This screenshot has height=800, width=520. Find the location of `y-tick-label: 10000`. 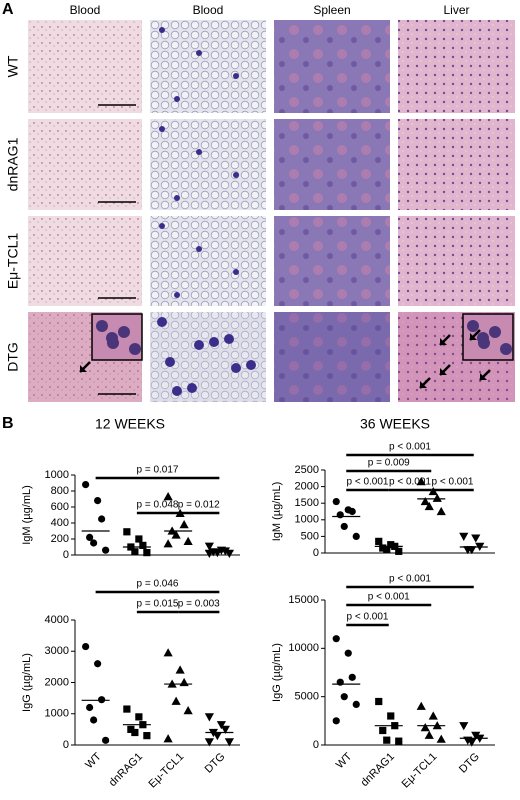

y-tick-label: 10000 is located at coordinates (303, 648).